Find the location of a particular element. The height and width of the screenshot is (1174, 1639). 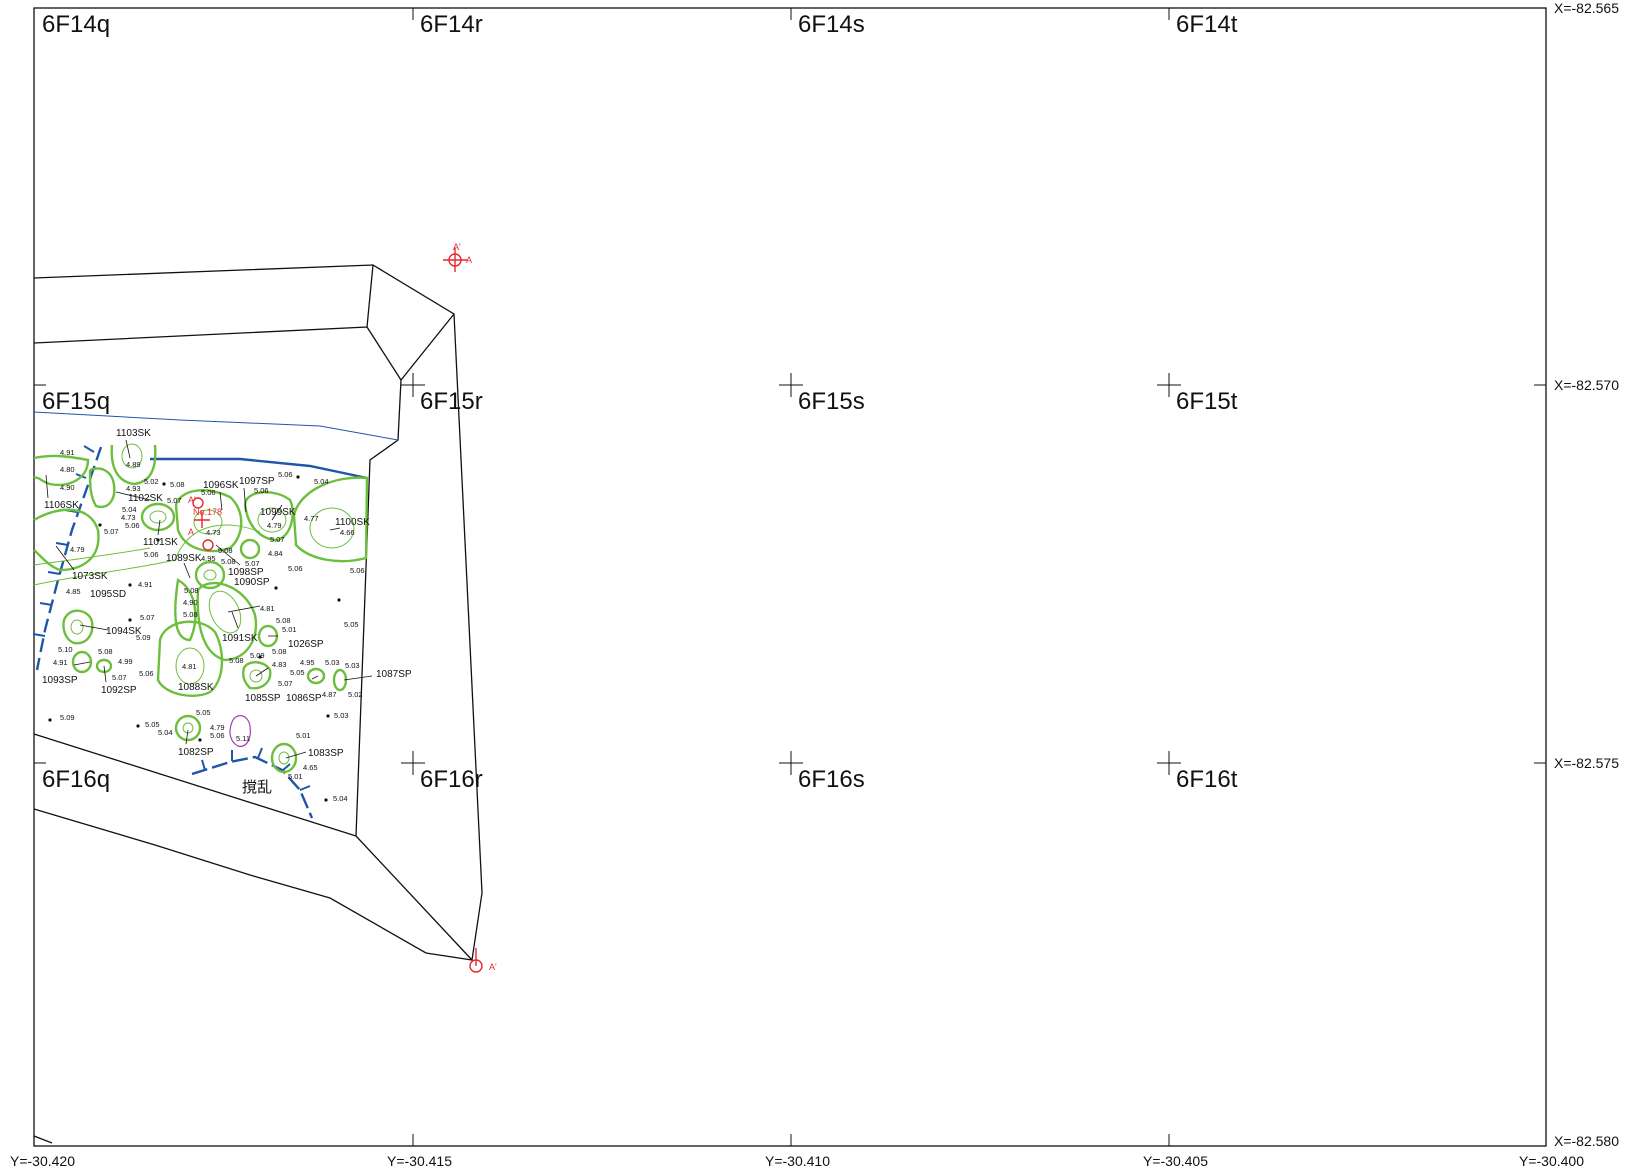

x-coordinate-label: X=-82.565 is located at coordinates (1586, 8).